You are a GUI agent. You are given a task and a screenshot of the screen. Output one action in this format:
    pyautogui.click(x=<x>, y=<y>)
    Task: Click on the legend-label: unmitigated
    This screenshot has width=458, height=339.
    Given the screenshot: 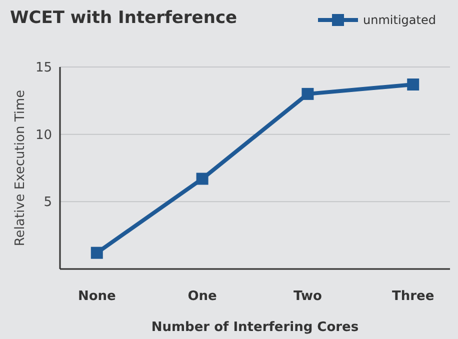 What is the action you would take?
    pyautogui.click(x=399, y=20)
    